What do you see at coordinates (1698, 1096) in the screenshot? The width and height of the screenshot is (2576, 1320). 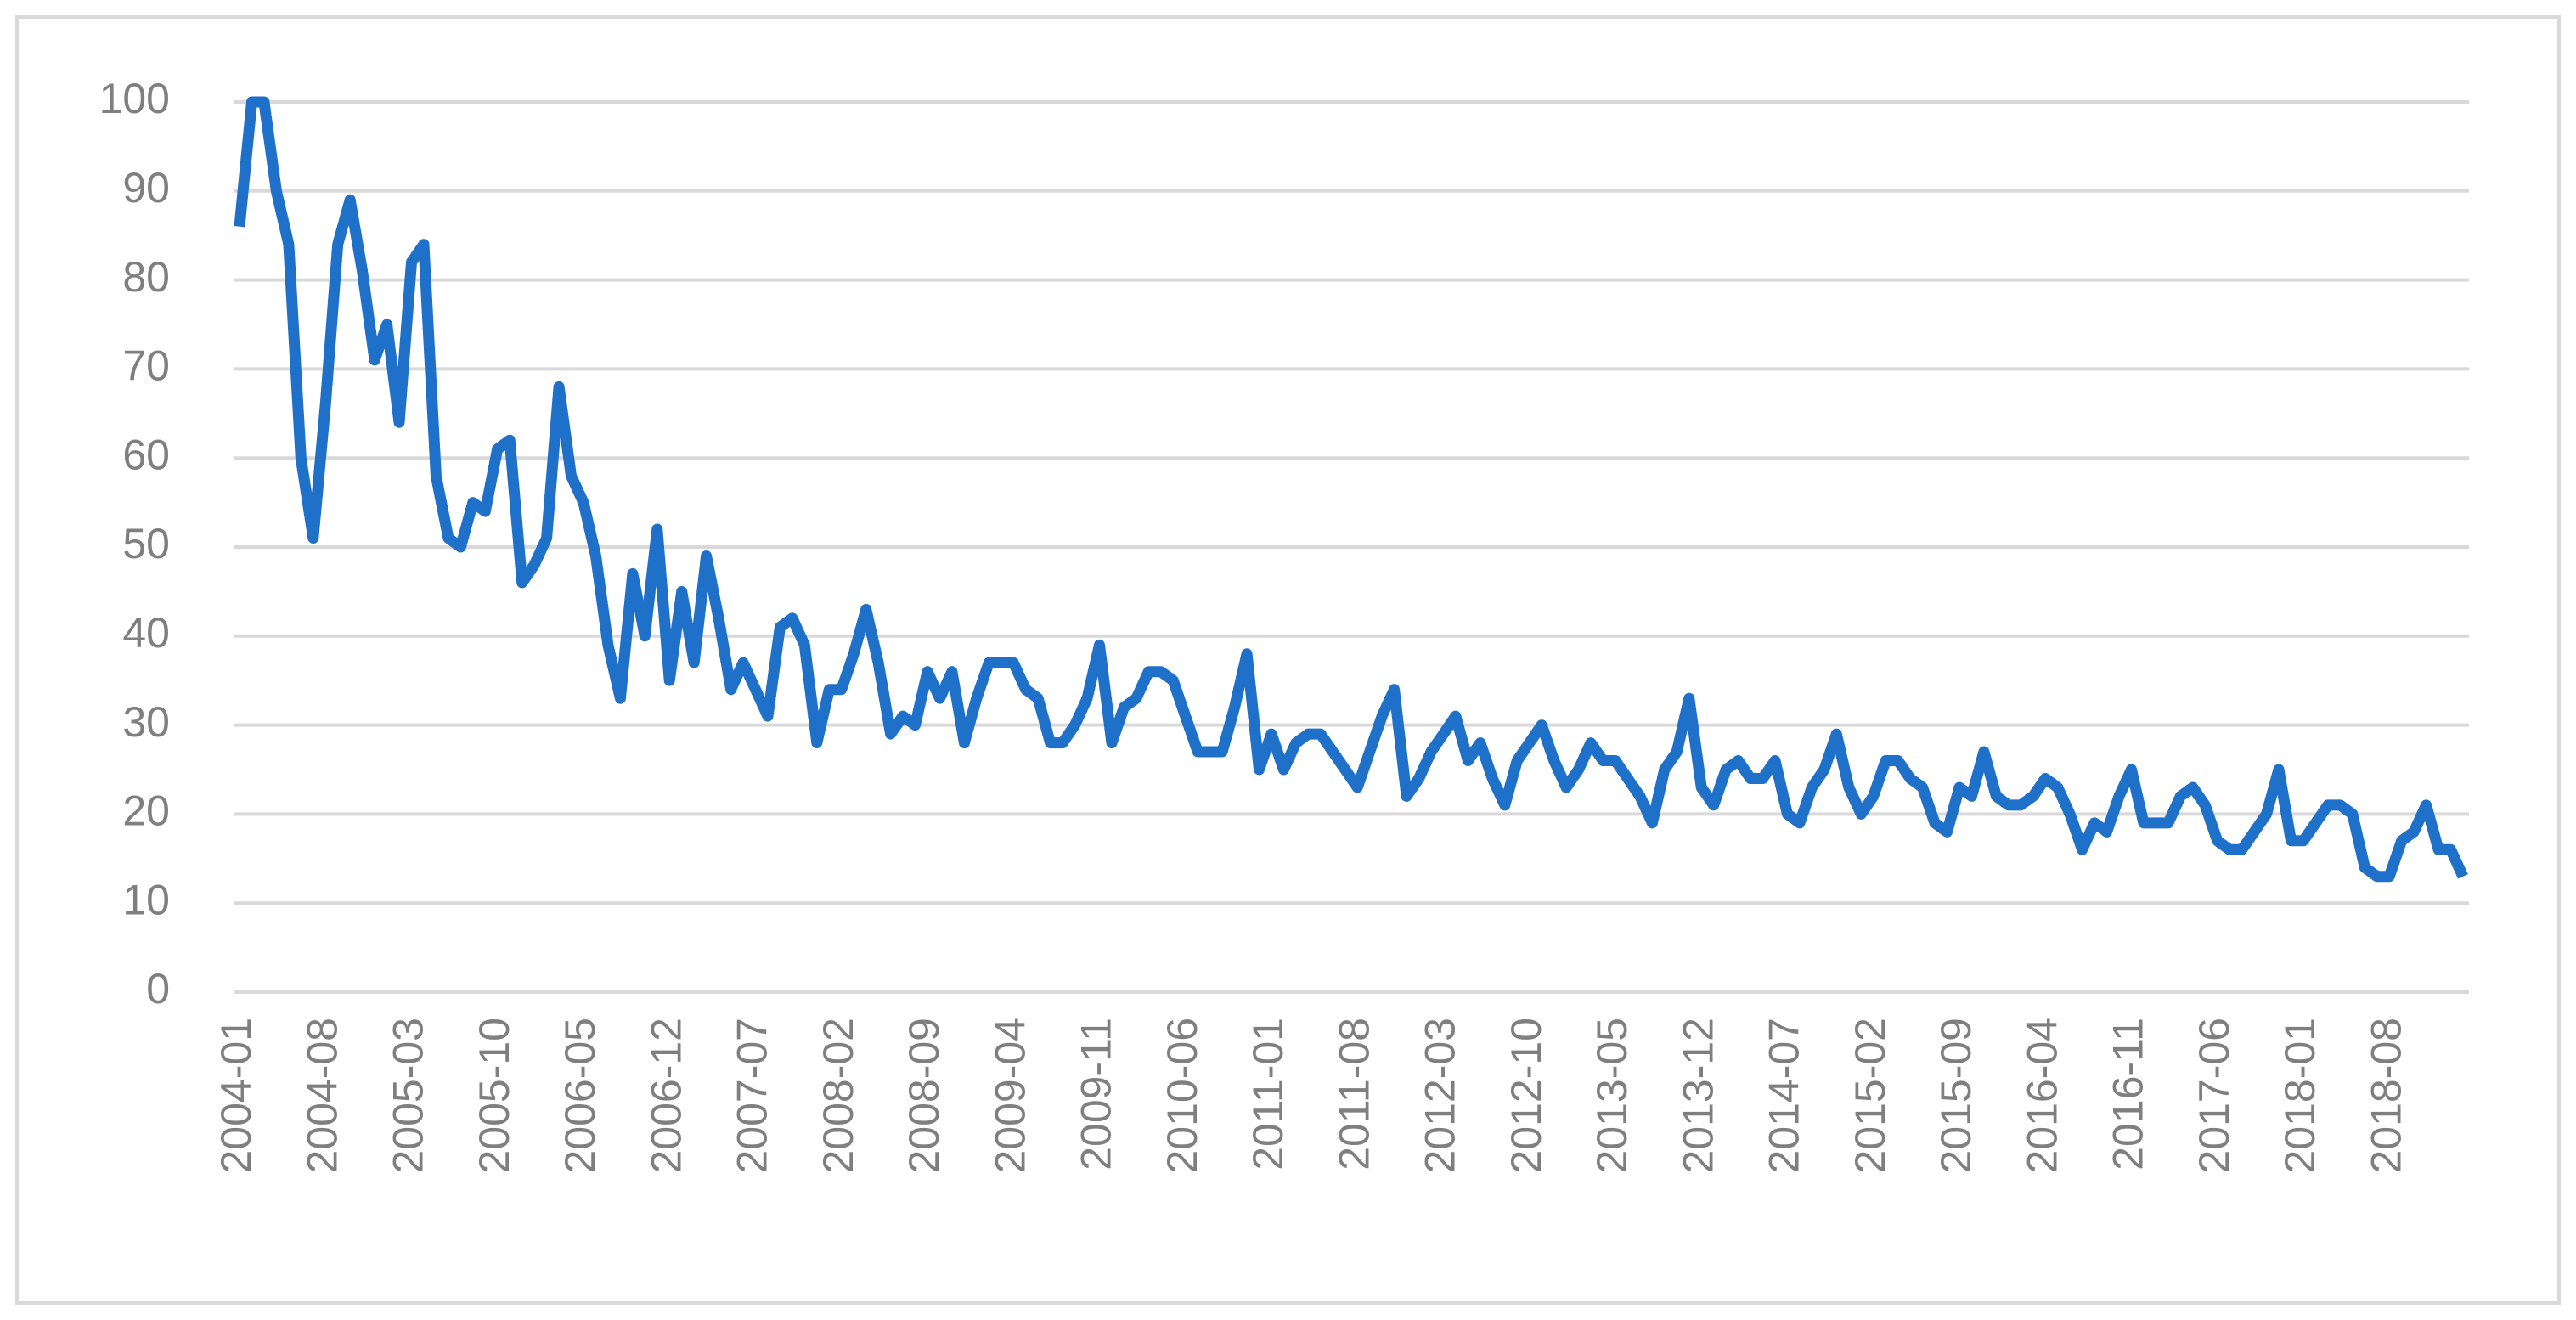 I see `x-tick-label: 2013-12` at bounding box center [1698, 1096].